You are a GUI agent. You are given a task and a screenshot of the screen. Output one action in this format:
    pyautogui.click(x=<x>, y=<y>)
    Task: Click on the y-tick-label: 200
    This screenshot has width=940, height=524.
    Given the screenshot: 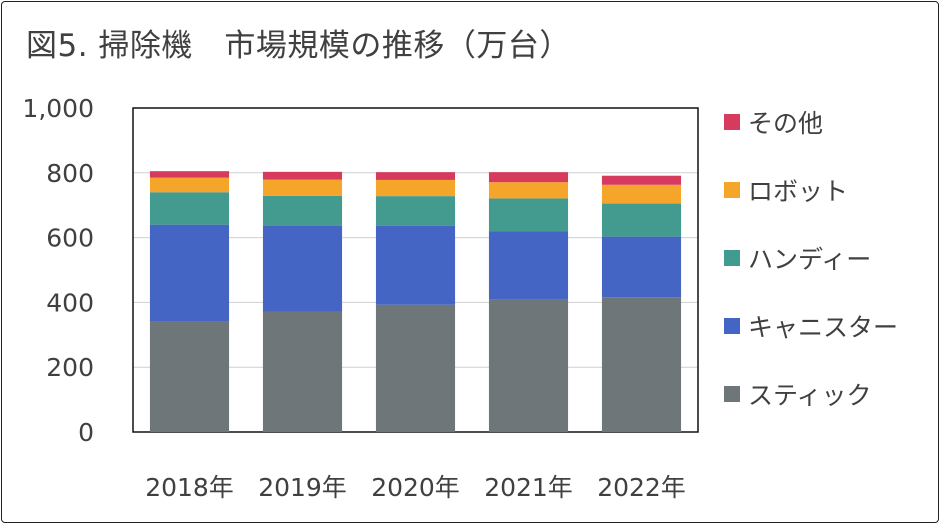 What is the action you would take?
    pyautogui.click(x=70, y=367)
    